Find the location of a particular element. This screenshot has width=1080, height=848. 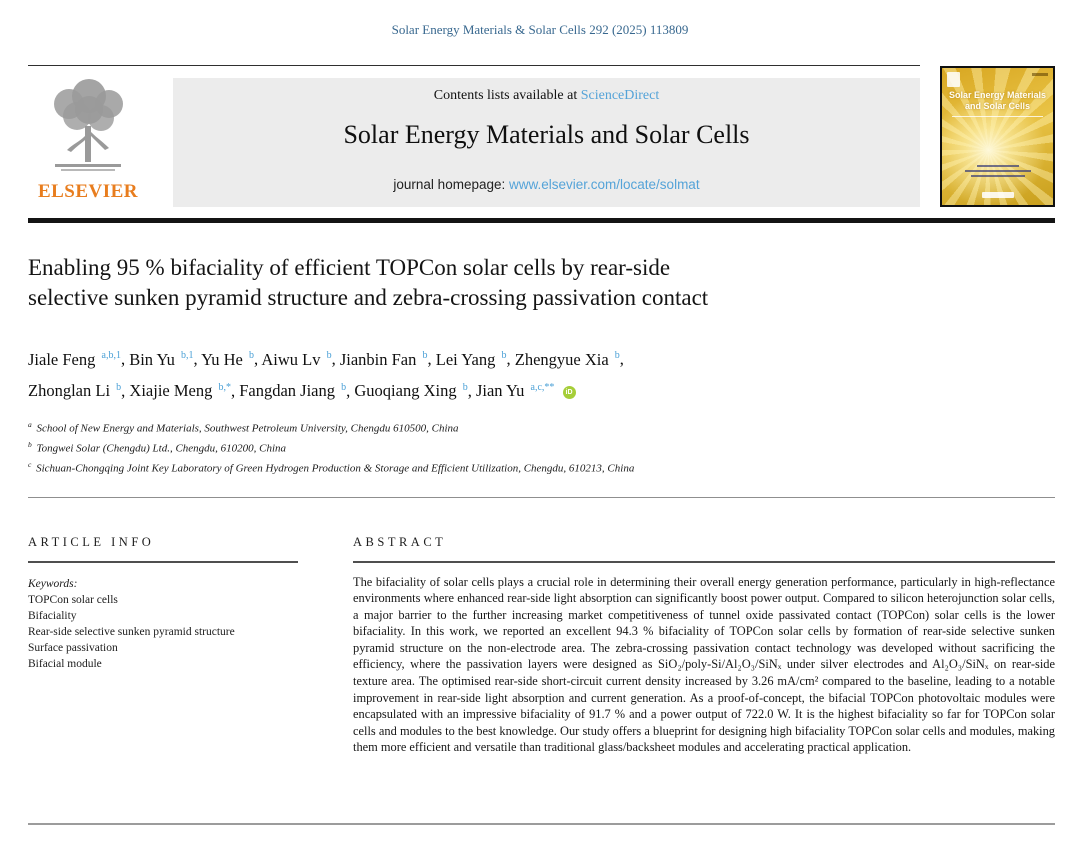

author-name: Zhengyue Xia is located at coordinates (561, 359).